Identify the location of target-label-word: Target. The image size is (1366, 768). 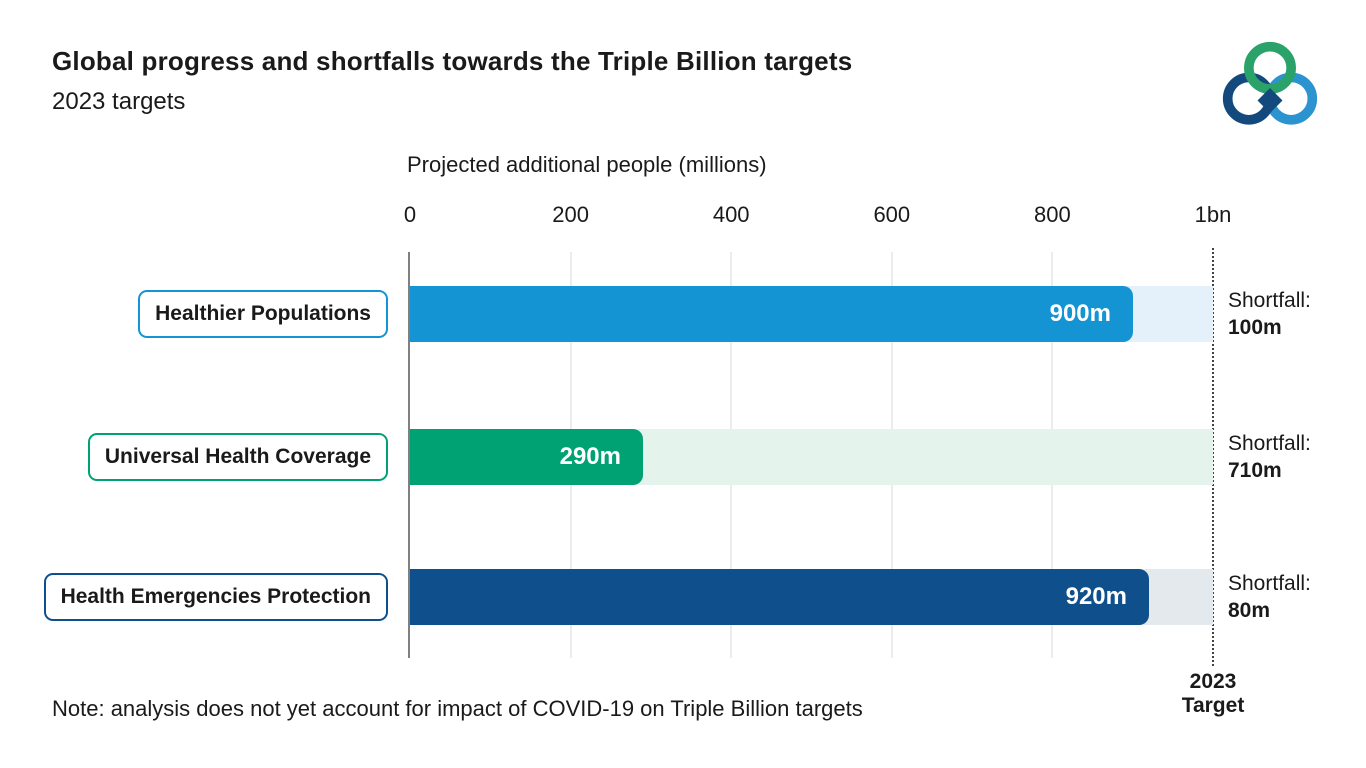
(1213, 705).